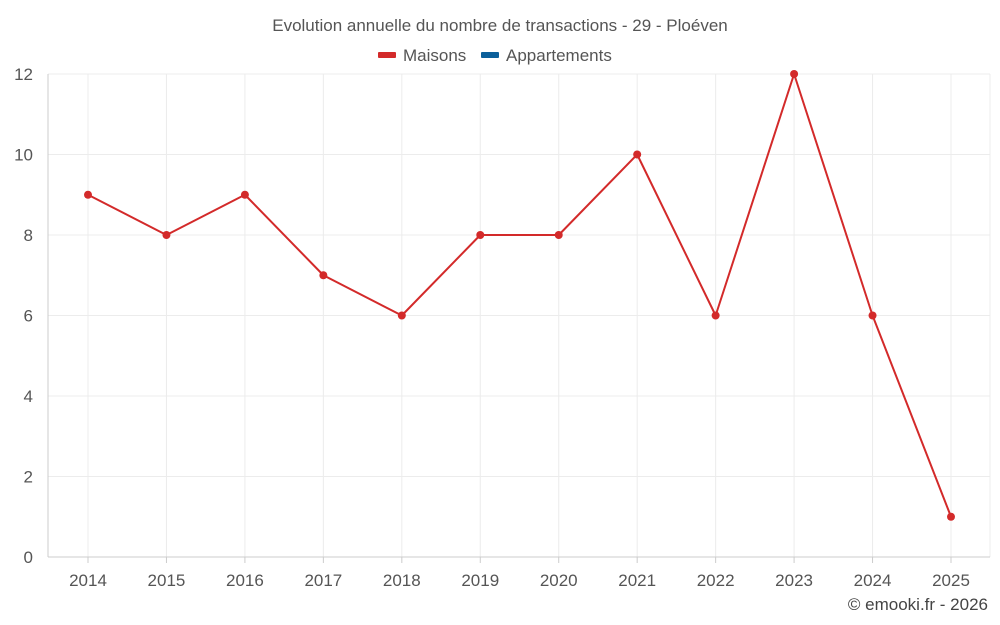 Image resolution: width=1000 pixels, height=625 pixels. What do you see at coordinates (873, 580) in the screenshot?
I see `x-tick-label: 2024` at bounding box center [873, 580].